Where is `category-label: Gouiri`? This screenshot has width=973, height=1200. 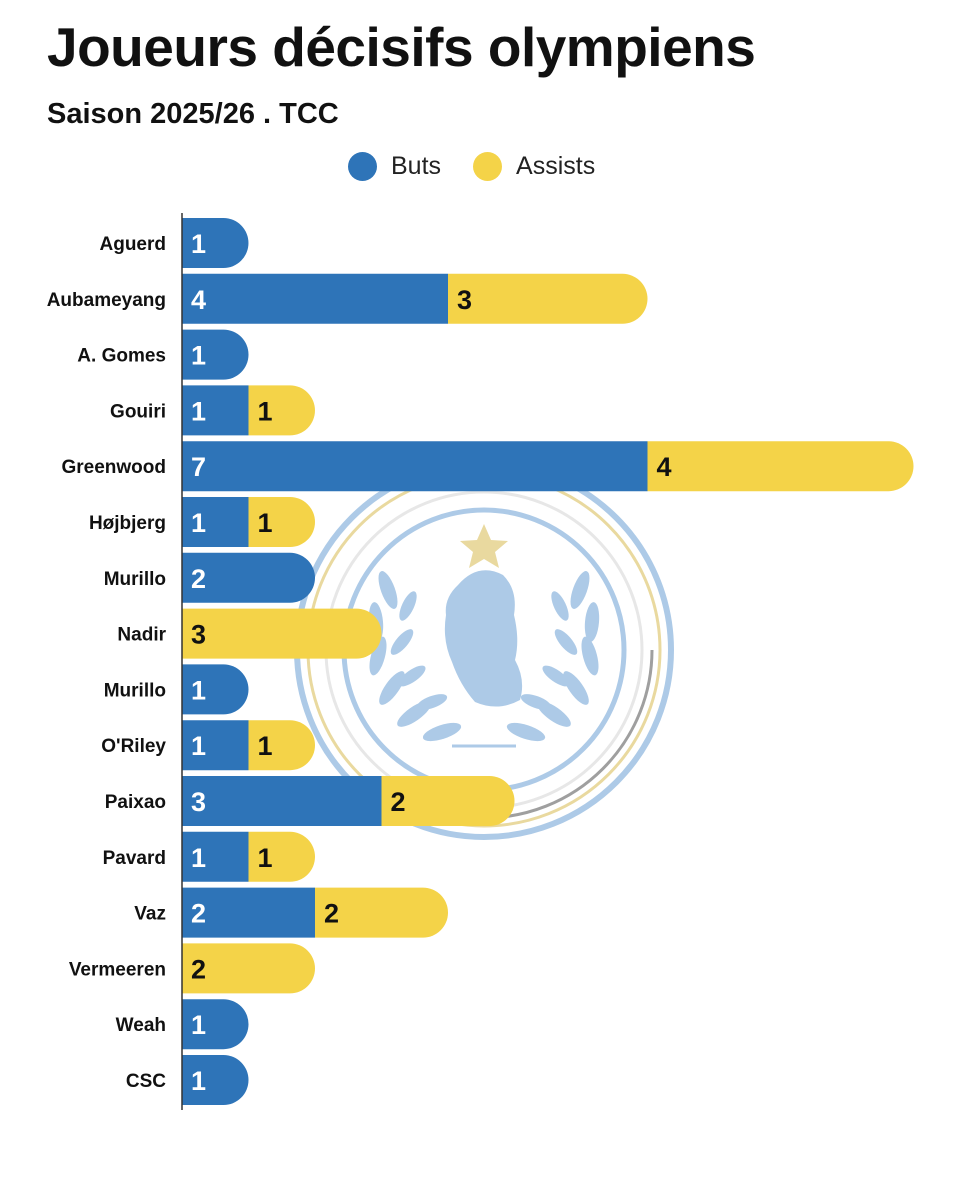 category-label: Gouiri is located at coordinates (138, 411).